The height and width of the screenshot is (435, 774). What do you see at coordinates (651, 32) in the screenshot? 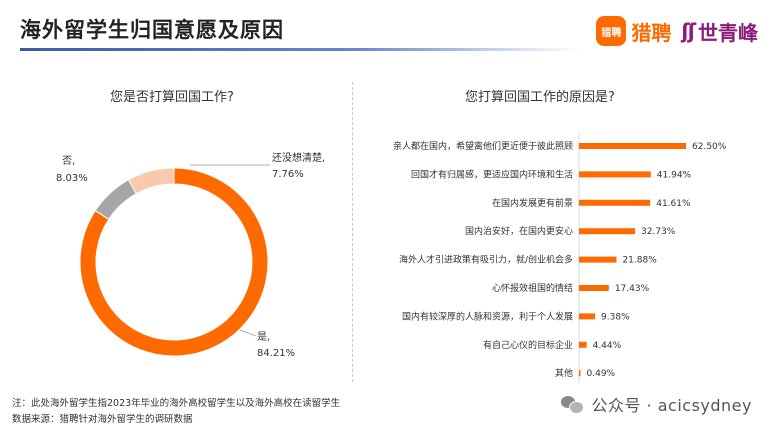
I see `liepin-logo-text: 猎聘` at bounding box center [651, 32].